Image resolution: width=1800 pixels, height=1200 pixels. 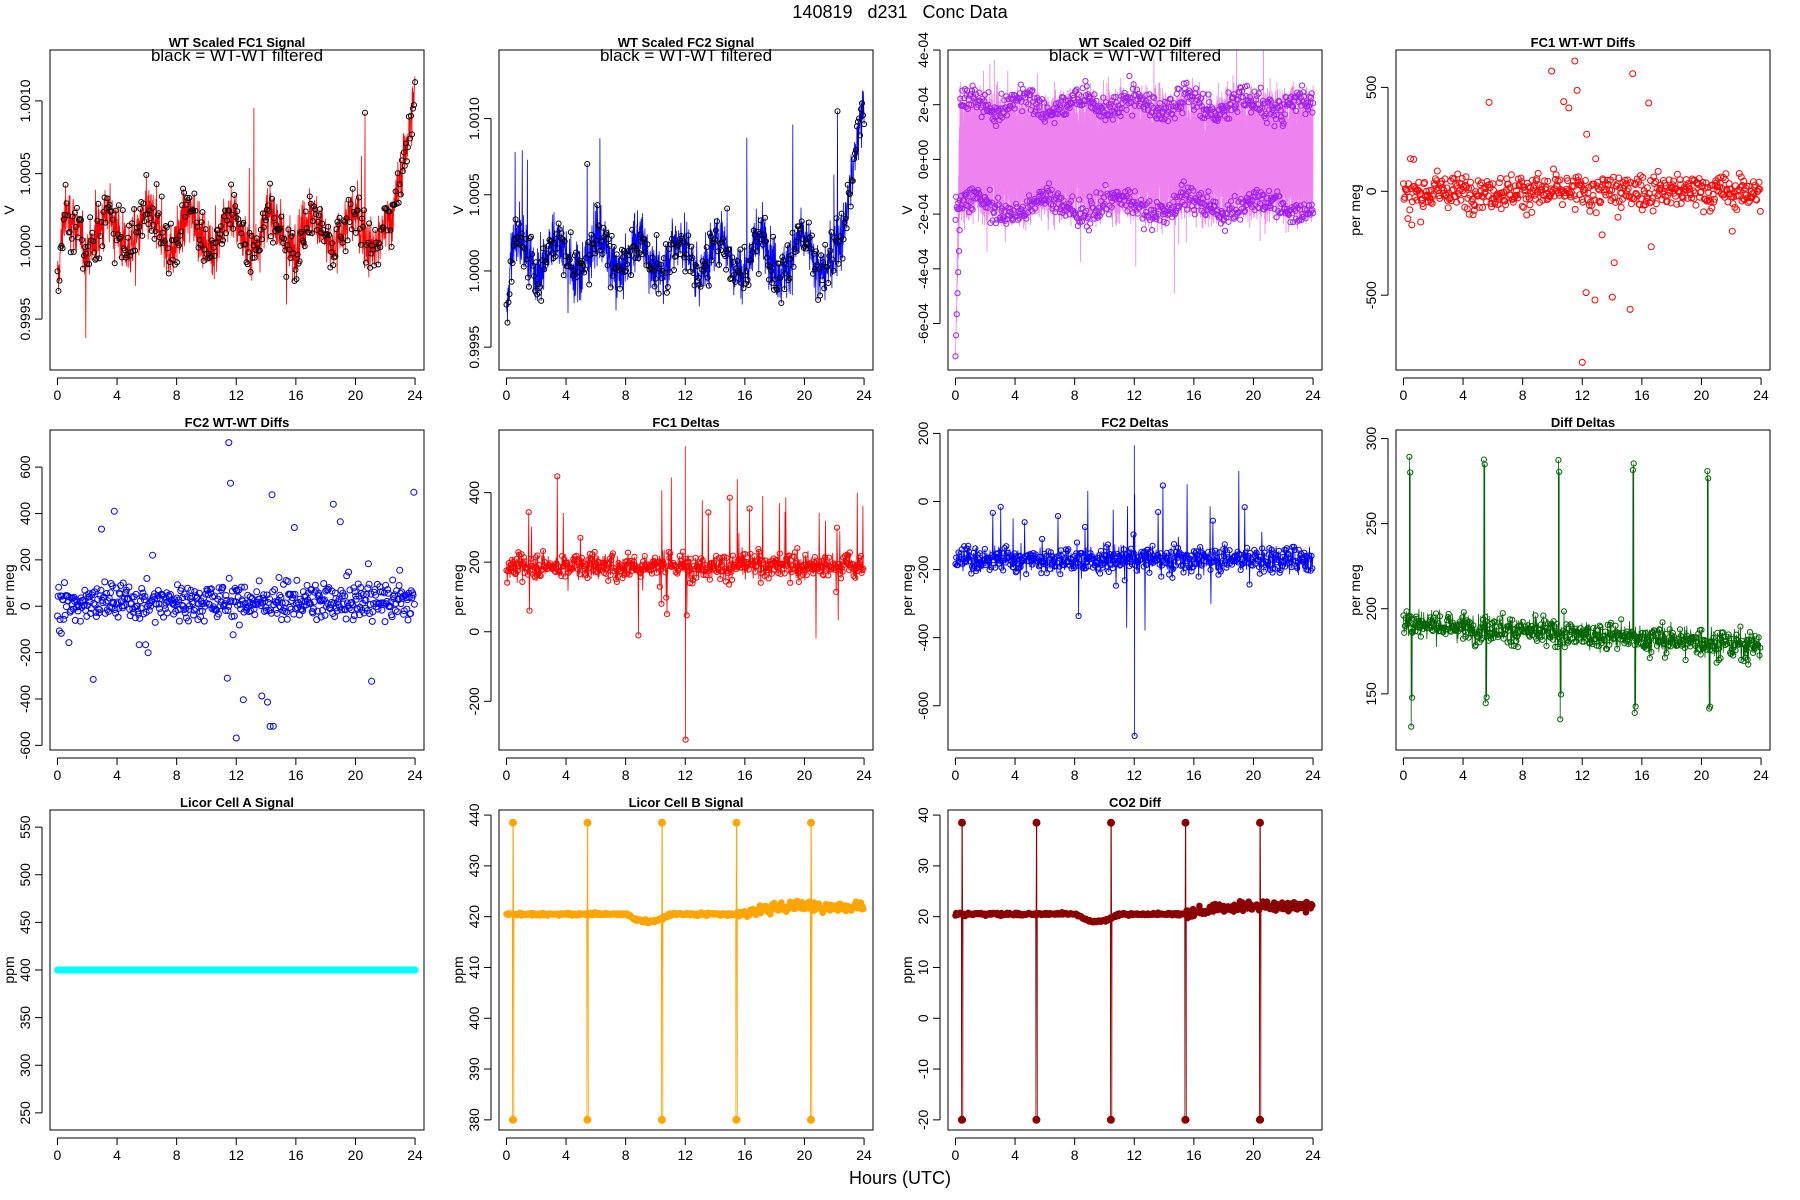 I want to click on y-tick-label: -600, so click(x=923, y=706).